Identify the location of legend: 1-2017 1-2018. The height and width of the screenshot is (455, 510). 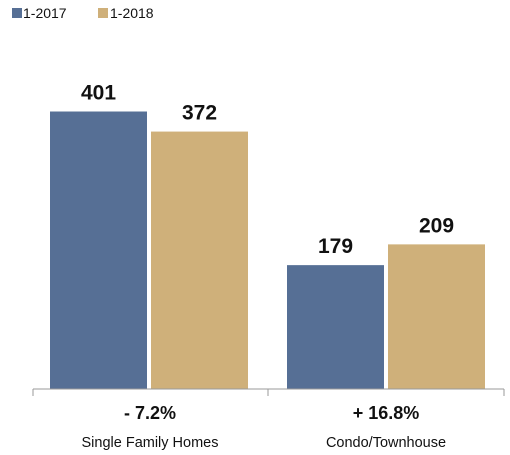
(83, 13).